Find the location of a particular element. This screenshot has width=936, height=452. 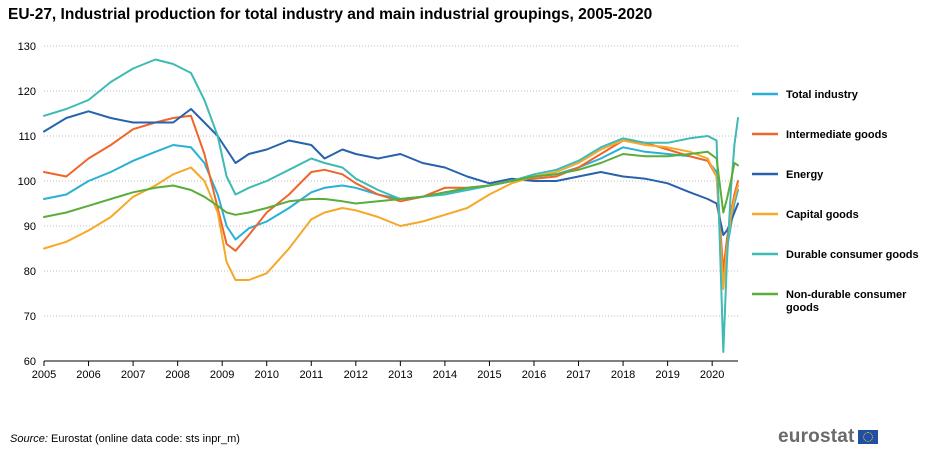

y-tick-label: 80 is located at coordinates (30, 272).